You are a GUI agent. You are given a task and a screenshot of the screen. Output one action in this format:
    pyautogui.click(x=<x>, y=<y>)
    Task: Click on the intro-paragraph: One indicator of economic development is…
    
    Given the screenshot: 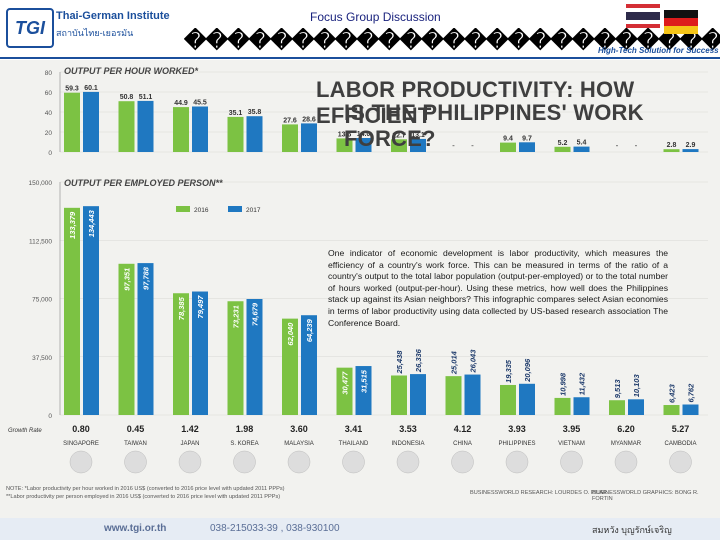 What is the action you would take?
    pyautogui.click(x=498, y=288)
    